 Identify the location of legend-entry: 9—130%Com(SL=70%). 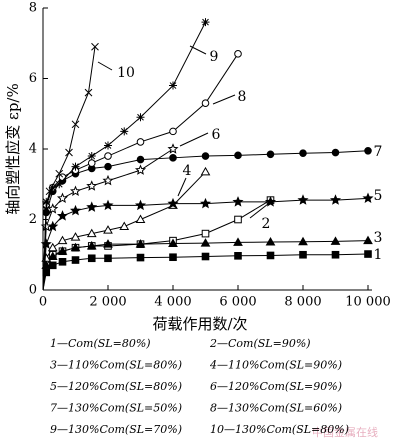
(116, 429).